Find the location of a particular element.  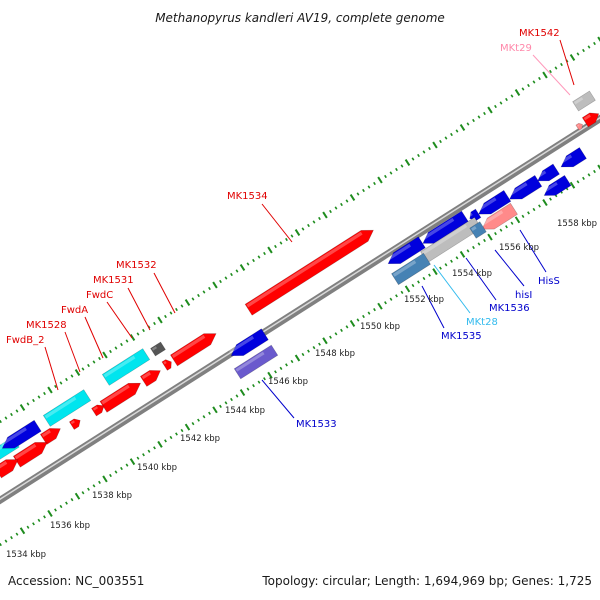

gene-label-mk1534: MK1534 is located at coordinates (247, 196).